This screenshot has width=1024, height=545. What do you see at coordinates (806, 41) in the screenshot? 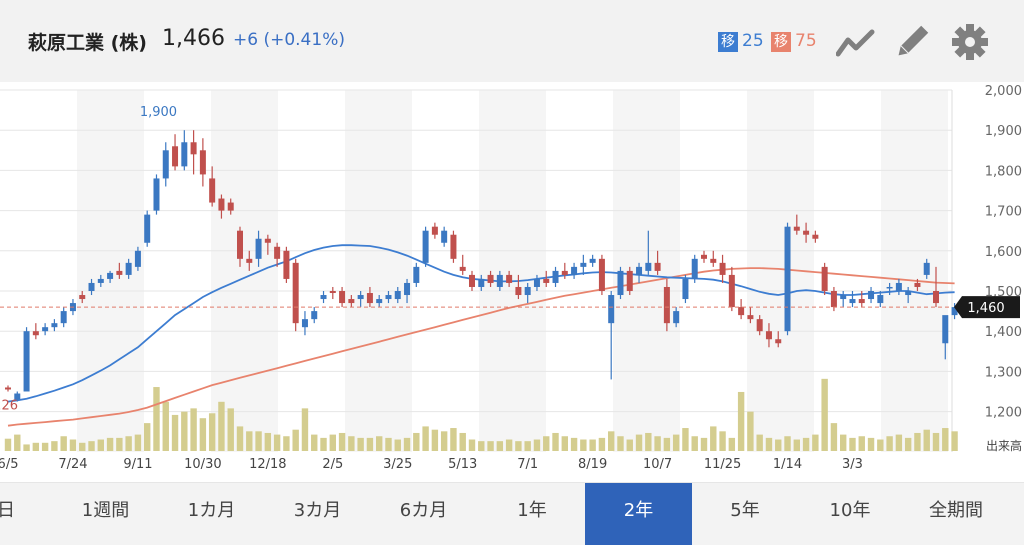
I see `ma-long-value: 75` at bounding box center [806, 41].